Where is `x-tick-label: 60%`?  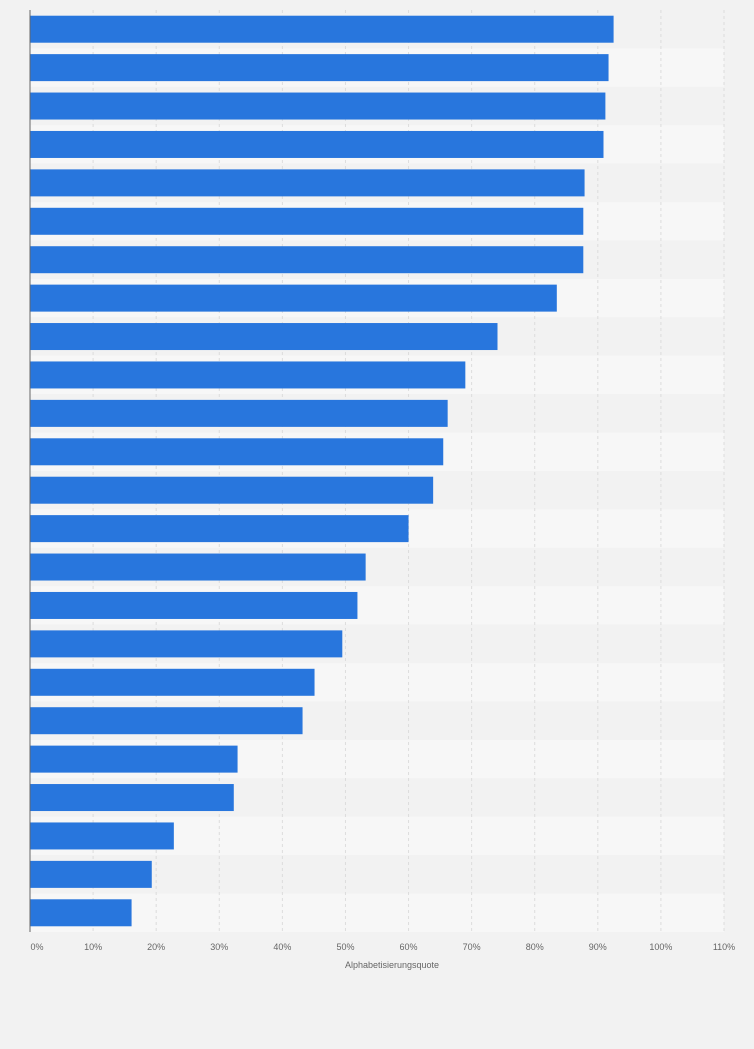 x-tick-label: 60% is located at coordinates (409, 947).